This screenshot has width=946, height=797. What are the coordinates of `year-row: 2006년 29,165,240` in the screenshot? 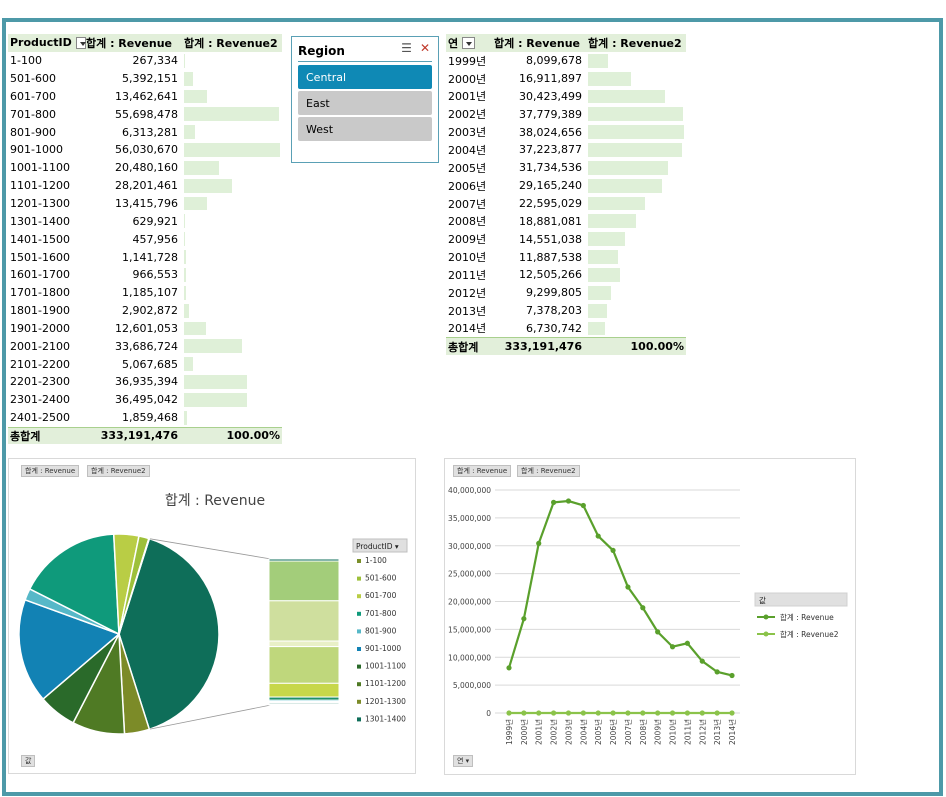 It's located at (566, 186).